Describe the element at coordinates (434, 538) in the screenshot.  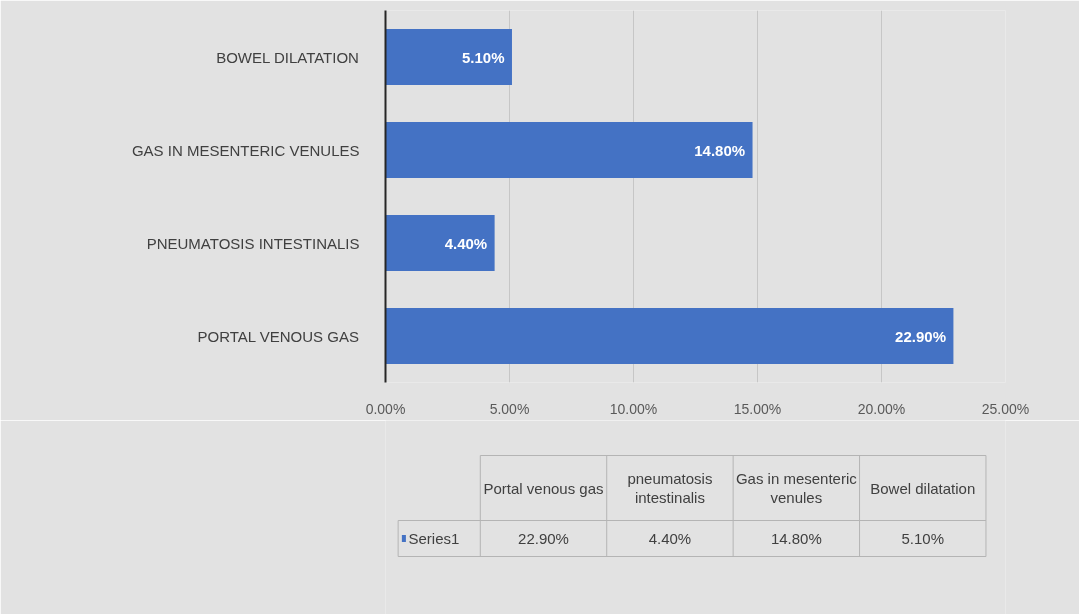
I see `legend-label: Series1` at that location.